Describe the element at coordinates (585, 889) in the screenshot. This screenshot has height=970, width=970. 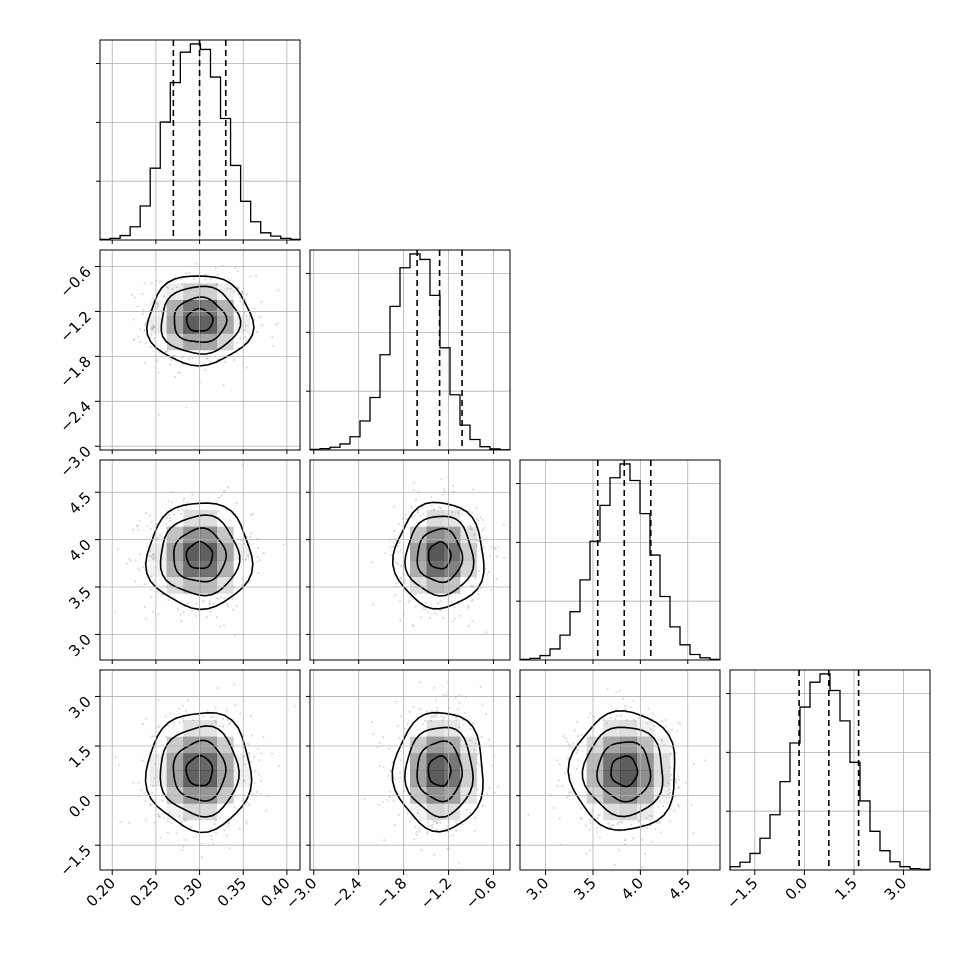
I see `x-tick-label: 3.5` at that location.